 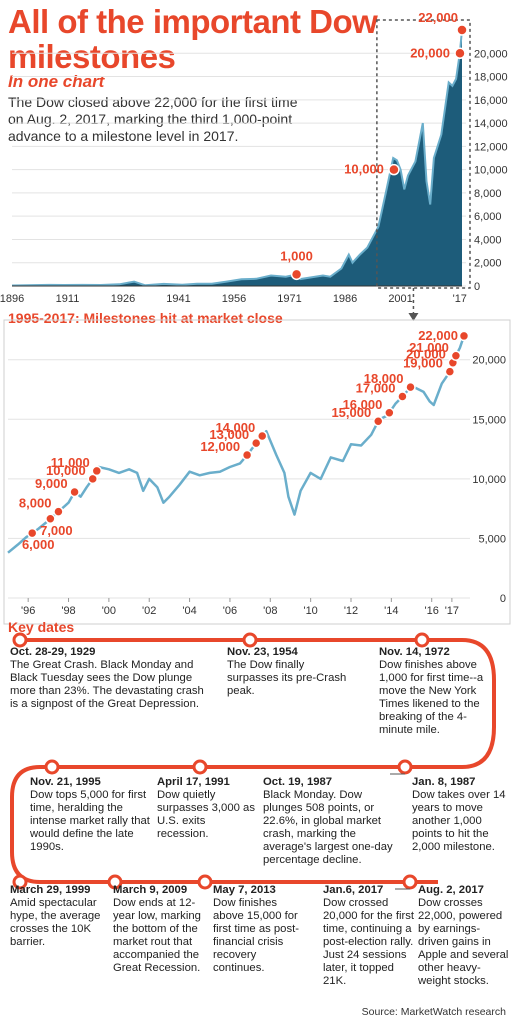 What do you see at coordinates (492, 539) in the screenshot?
I see `y-tick-label: 5,000` at bounding box center [492, 539].